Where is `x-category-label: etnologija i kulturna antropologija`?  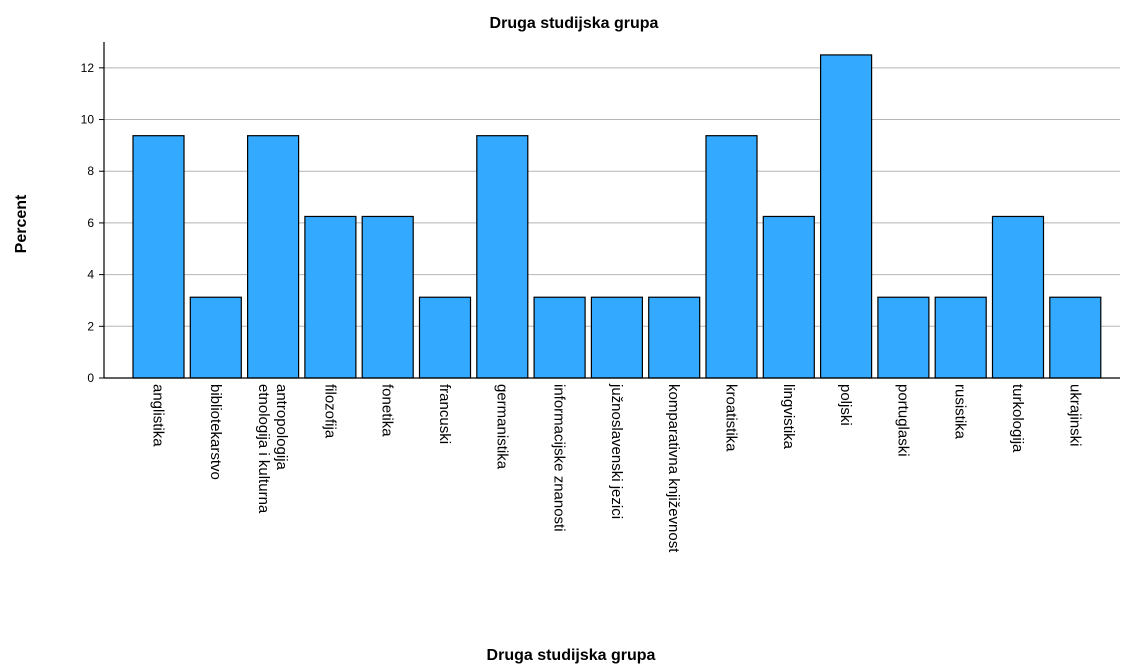 x-category-label: etnologija i kulturna antropologija is located at coordinates (272, 449).